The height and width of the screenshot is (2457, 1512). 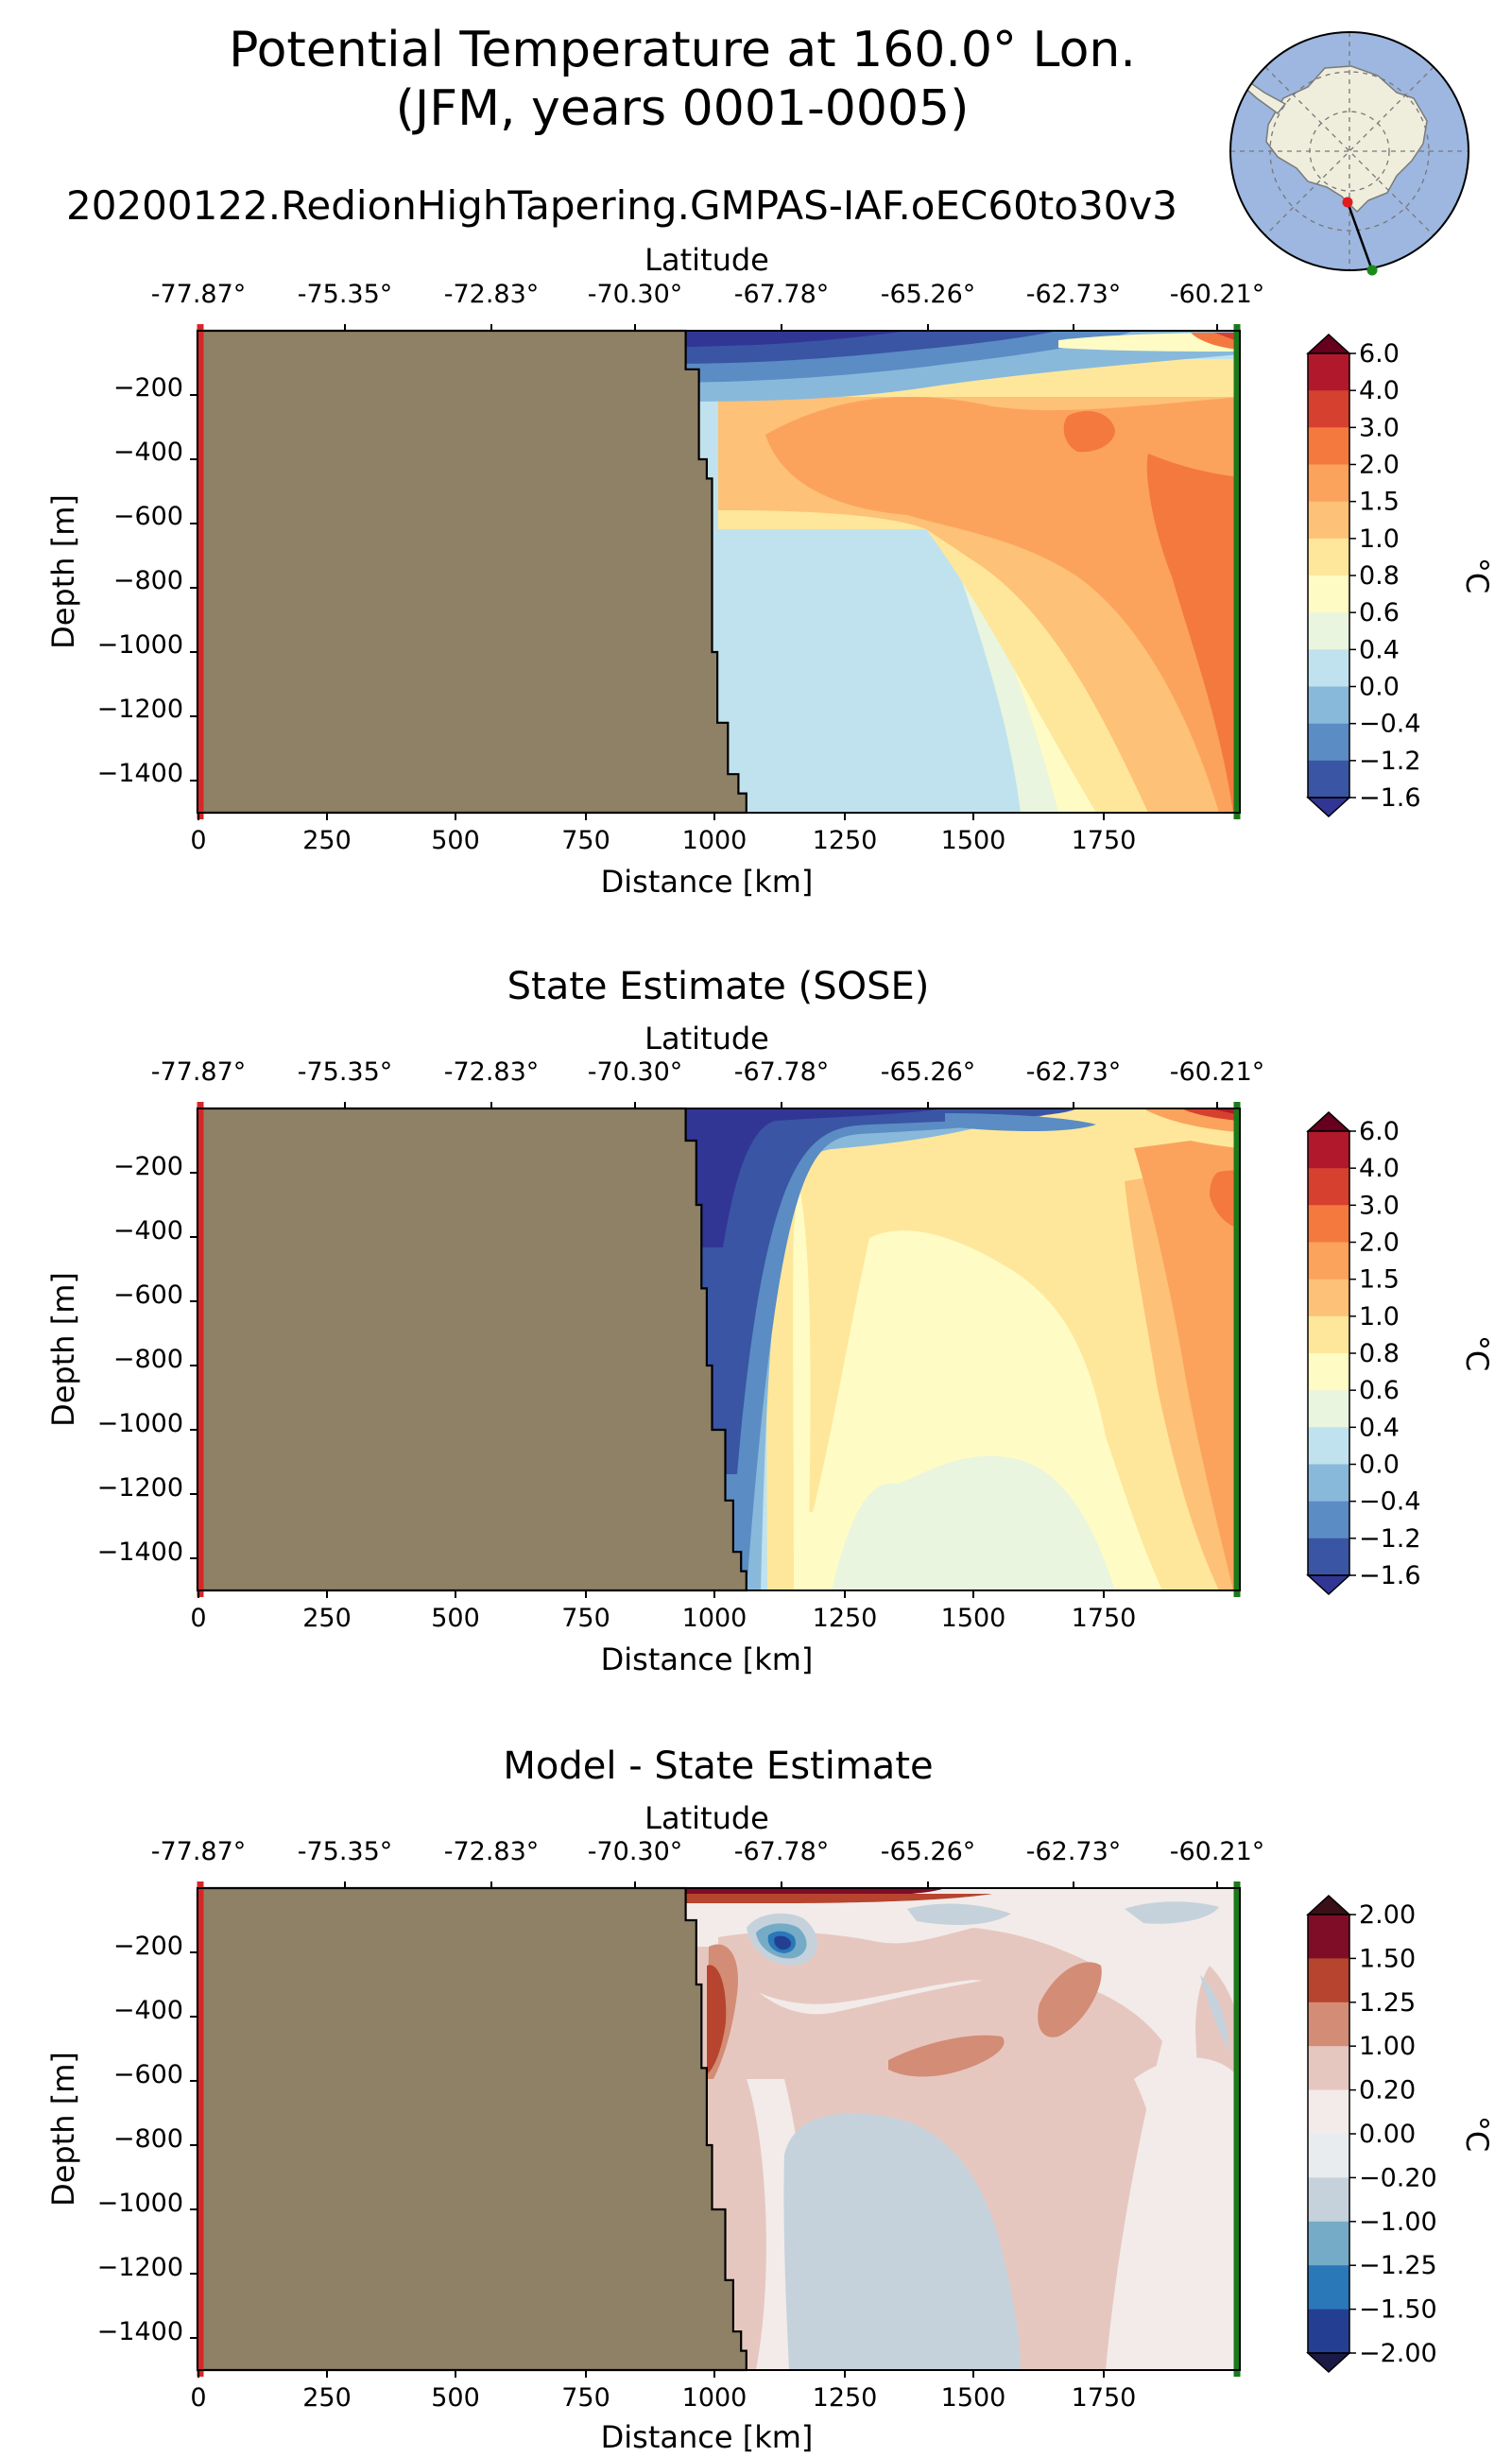 I want to click on colorbar-tick-label: −2.00, so click(x=1398, y=2353).